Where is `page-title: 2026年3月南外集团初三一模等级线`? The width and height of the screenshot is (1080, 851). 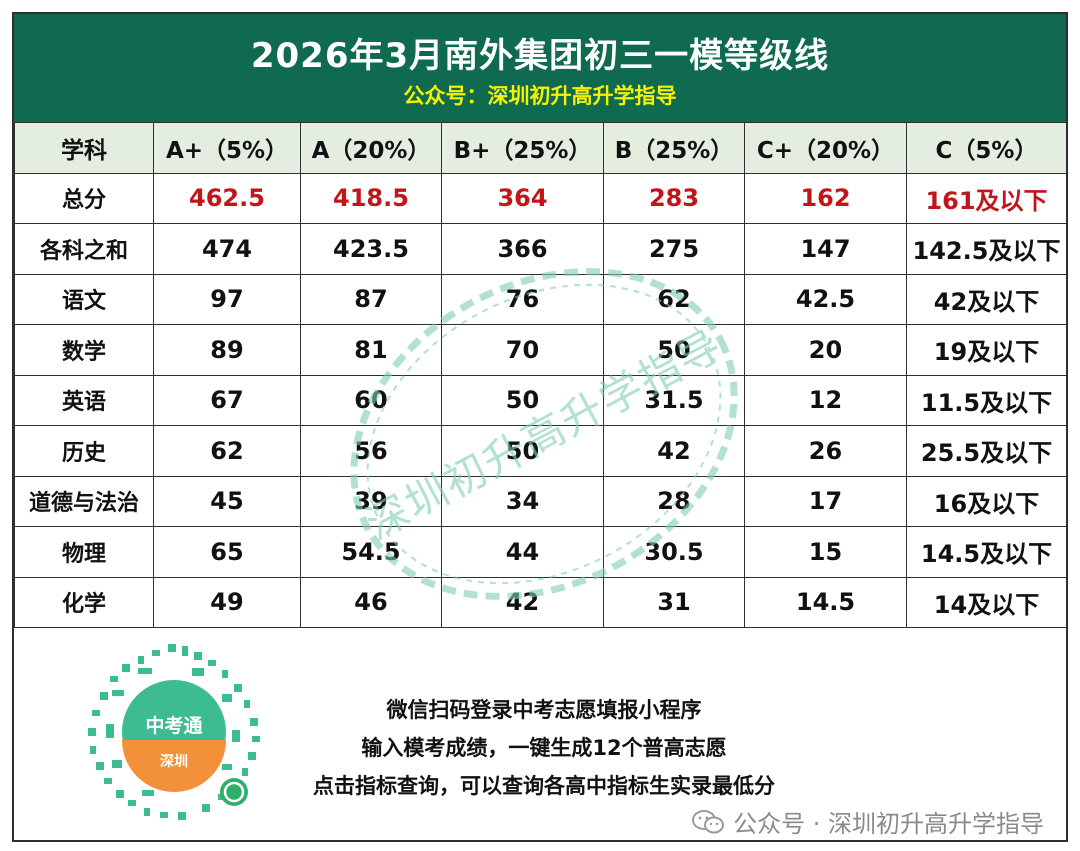 page-title: 2026年3月南外集团初三一模等级线 is located at coordinates (540, 56).